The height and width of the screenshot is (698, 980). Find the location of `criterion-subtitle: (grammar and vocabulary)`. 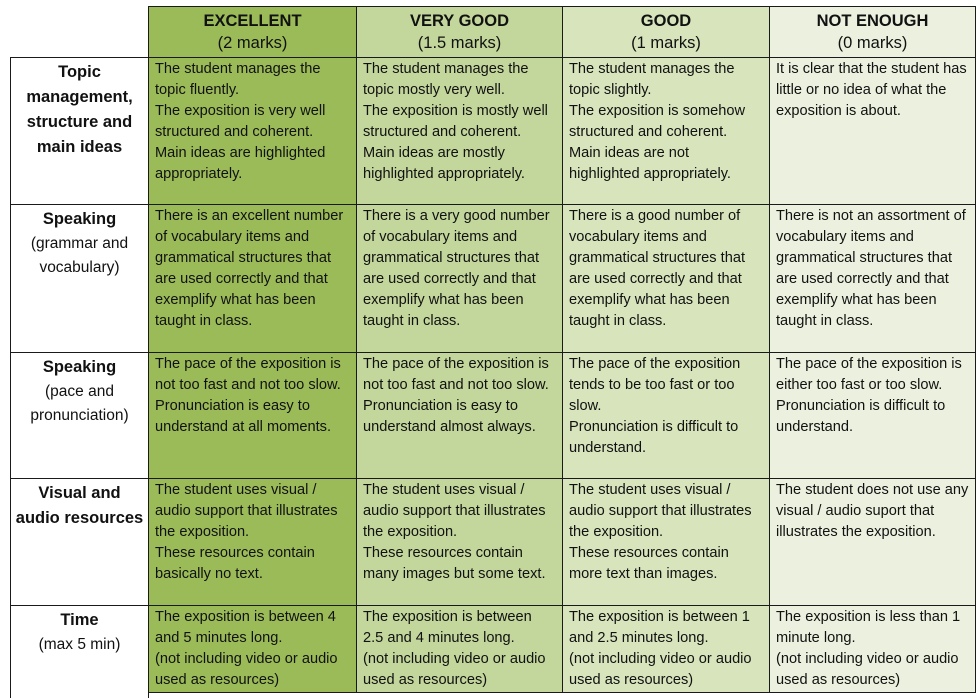

criterion-subtitle: (grammar and vocabulary) is located at coordinates (79, 255).